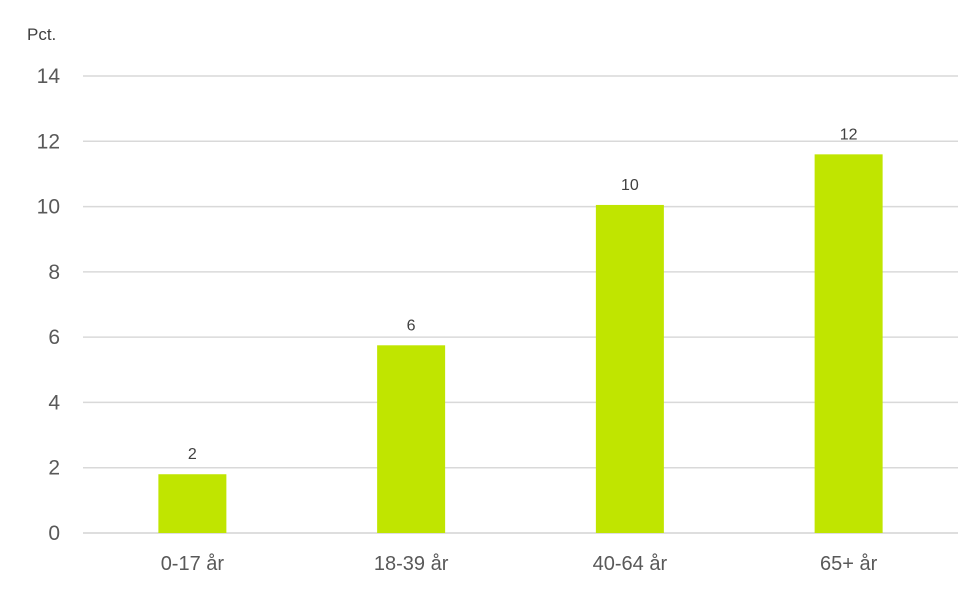  Describe the element at coordinates (411, 564) in the screenshot. I see `x-tick-label: 18-39 år` at that location.